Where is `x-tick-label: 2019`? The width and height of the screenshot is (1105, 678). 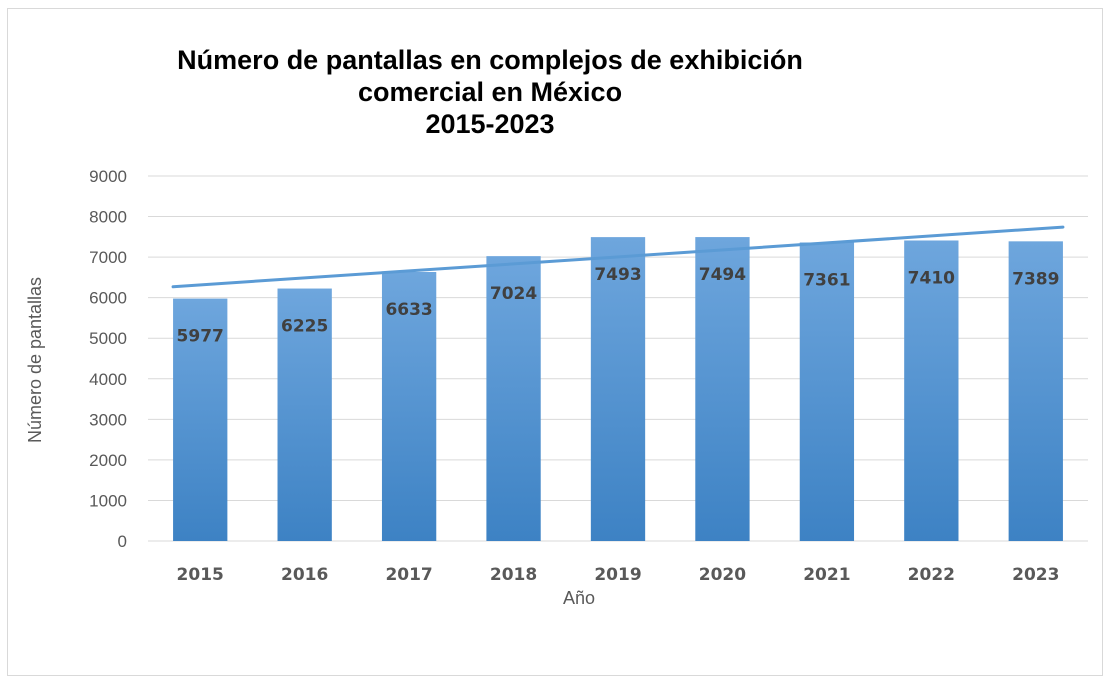 x-tick-label: 2019 is located at coordinates (617, 575).